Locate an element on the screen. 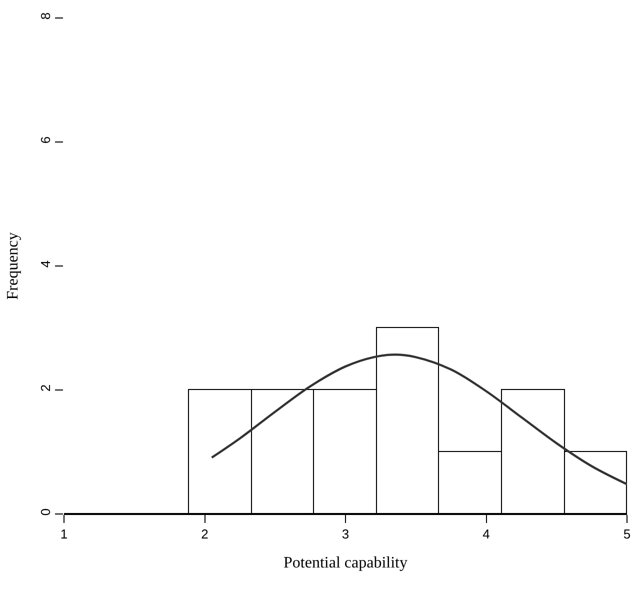 Image resolution: width=643 pixels, height=594 pixels. x-axis-title: Potential capability is located at coordinates (346, 563).